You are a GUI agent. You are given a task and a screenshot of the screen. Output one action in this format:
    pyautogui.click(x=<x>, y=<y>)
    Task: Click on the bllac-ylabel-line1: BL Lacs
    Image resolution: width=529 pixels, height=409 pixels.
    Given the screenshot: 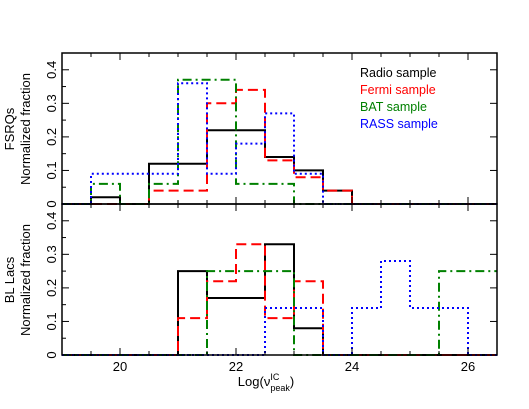 What is the action you would take?
    pyautogui.click(x=9, y=279)
    